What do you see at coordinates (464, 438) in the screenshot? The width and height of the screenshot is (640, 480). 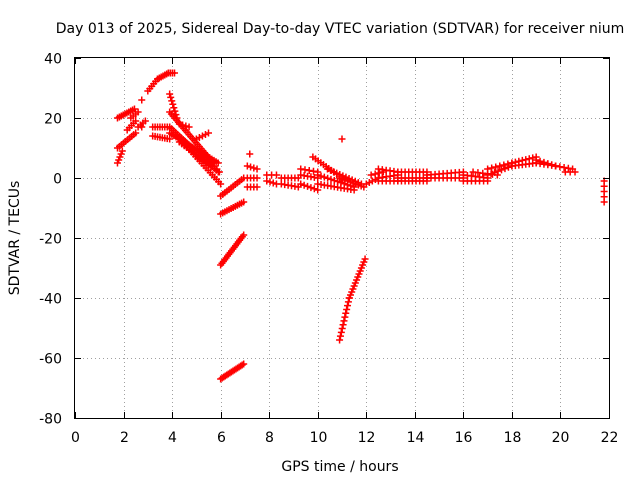 I see `x-tick-label: 16` at bounding box center [464, 438].